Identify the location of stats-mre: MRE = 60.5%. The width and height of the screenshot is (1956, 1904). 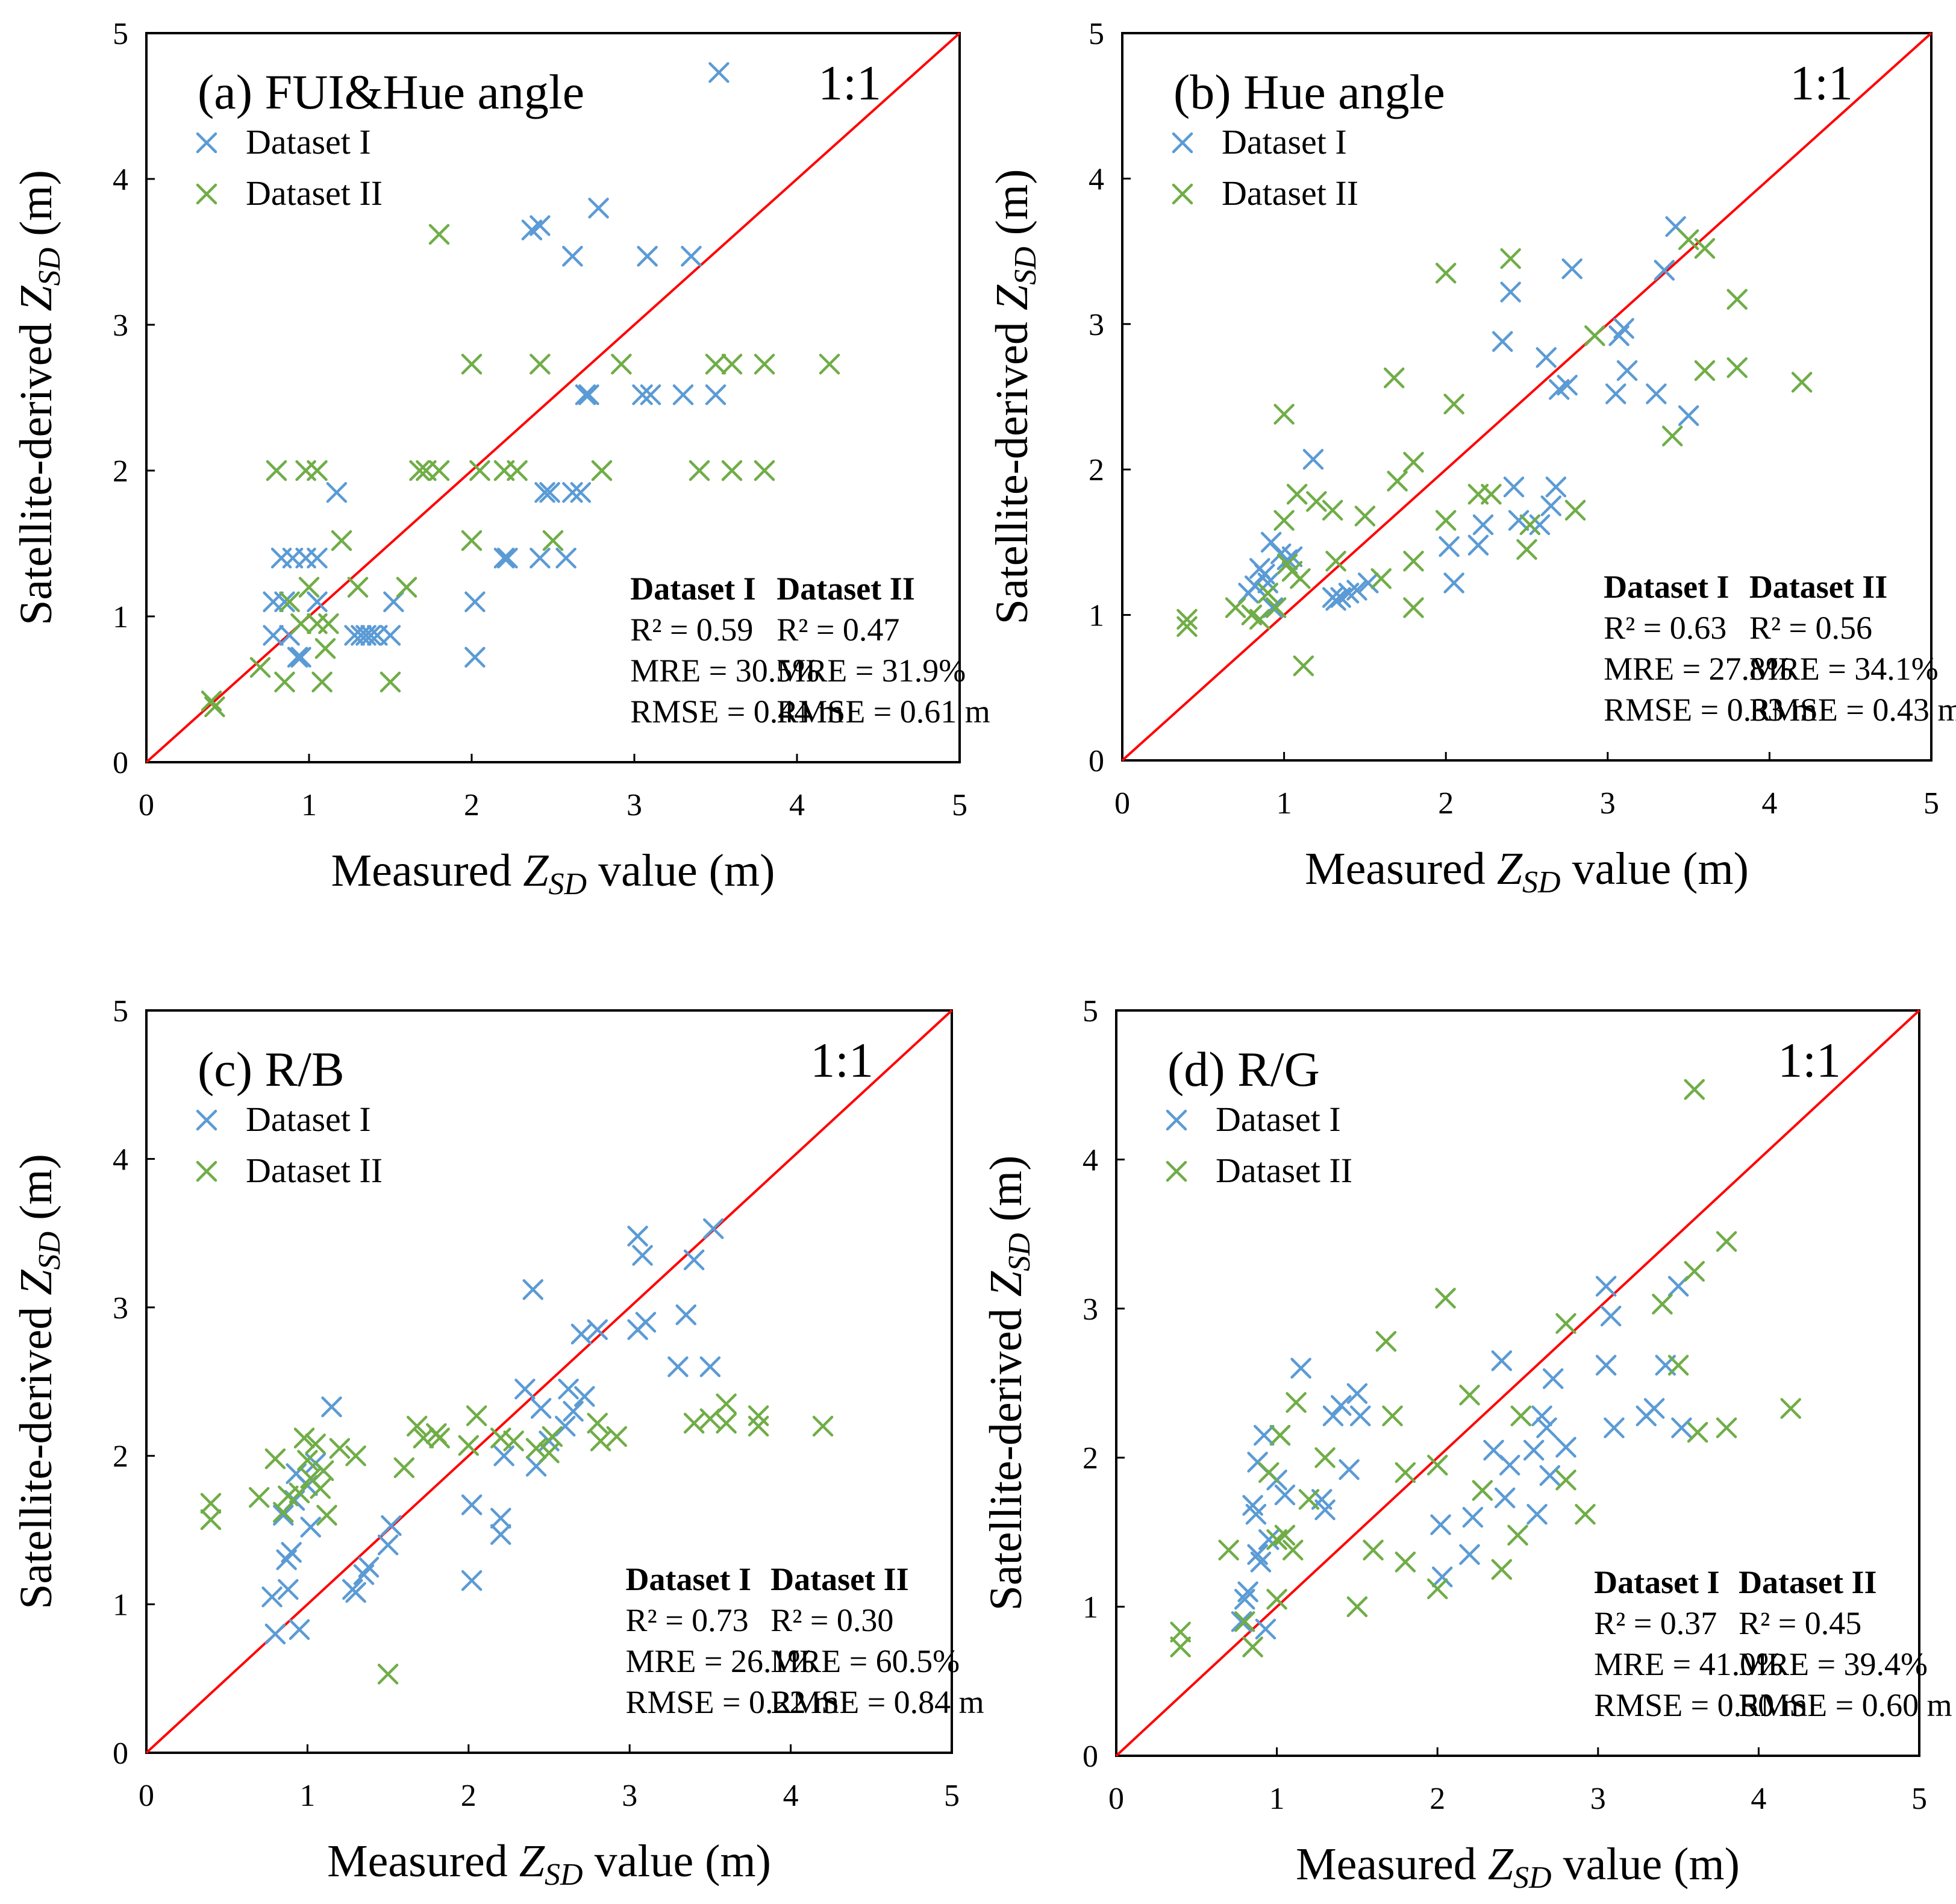
(865, 1661).